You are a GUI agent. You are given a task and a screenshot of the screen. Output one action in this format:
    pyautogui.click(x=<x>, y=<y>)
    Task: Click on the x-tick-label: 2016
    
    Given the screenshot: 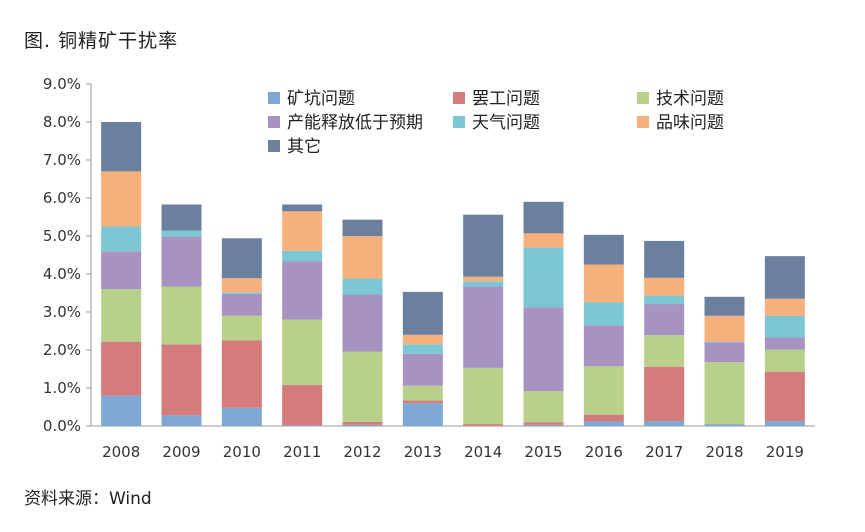 What is the action you would take?
    pyautogui.click(x=604, y=452)
    